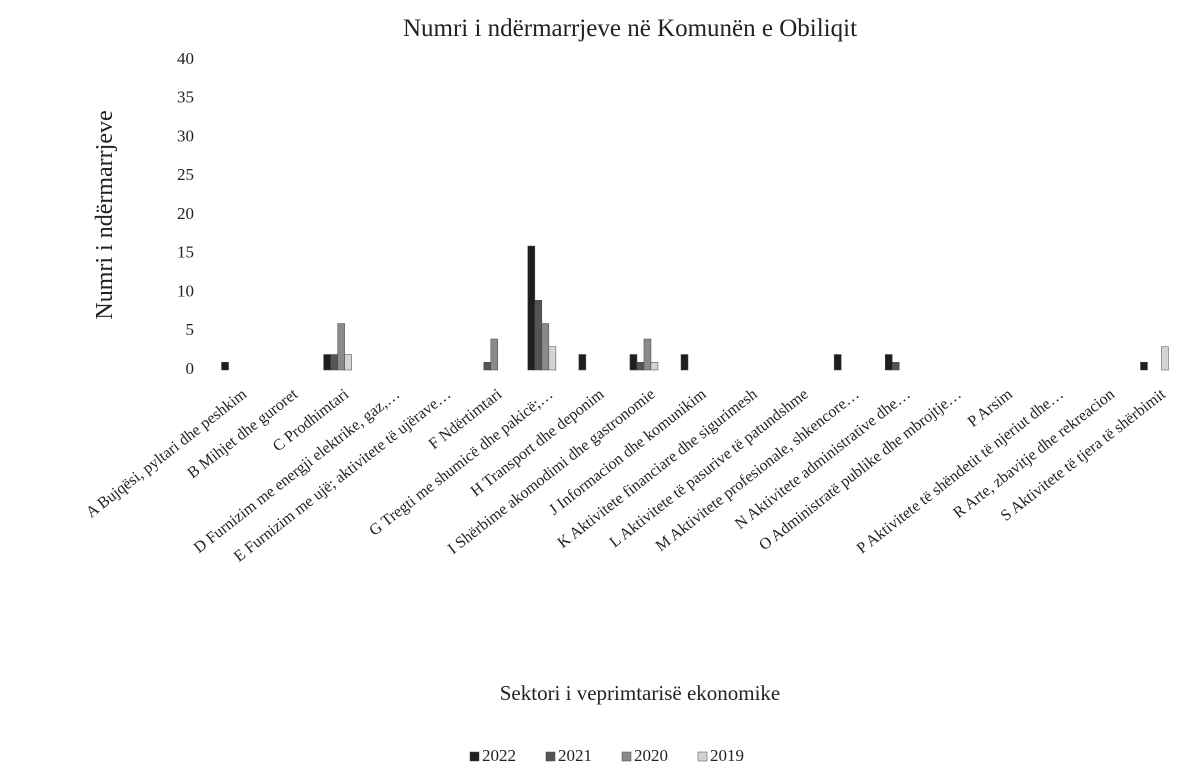  What do you see at coordinates (651, 755) in the screenshot?
I see `legend-label: 2020` at bounding box center [651, 755].